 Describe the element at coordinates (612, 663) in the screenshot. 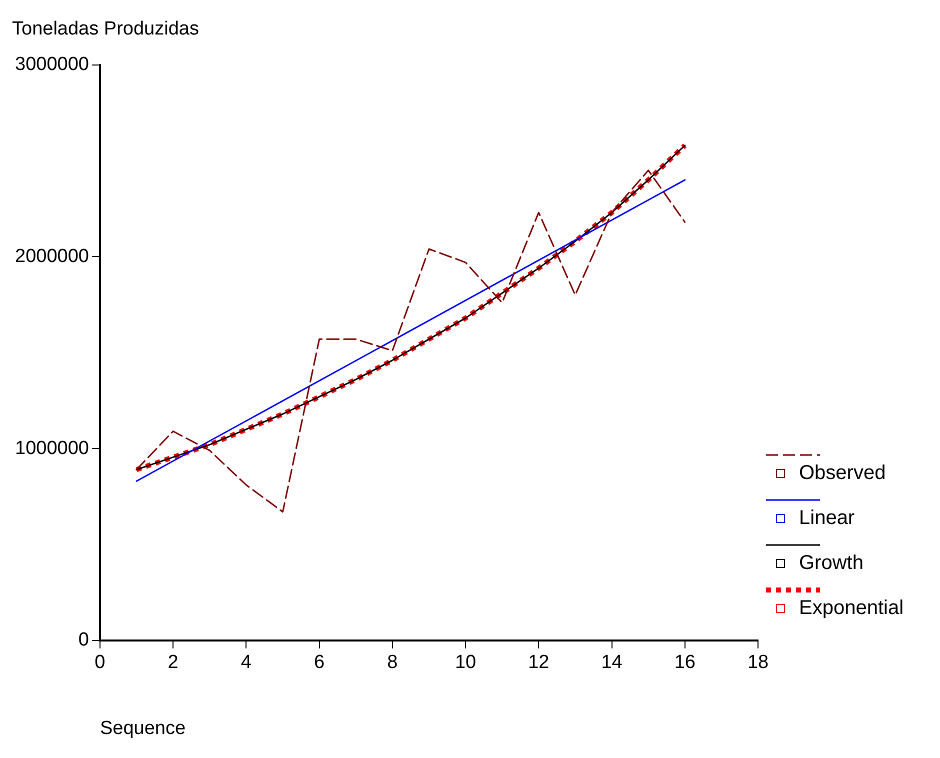

I see `x-tick-label: 14` at that location.